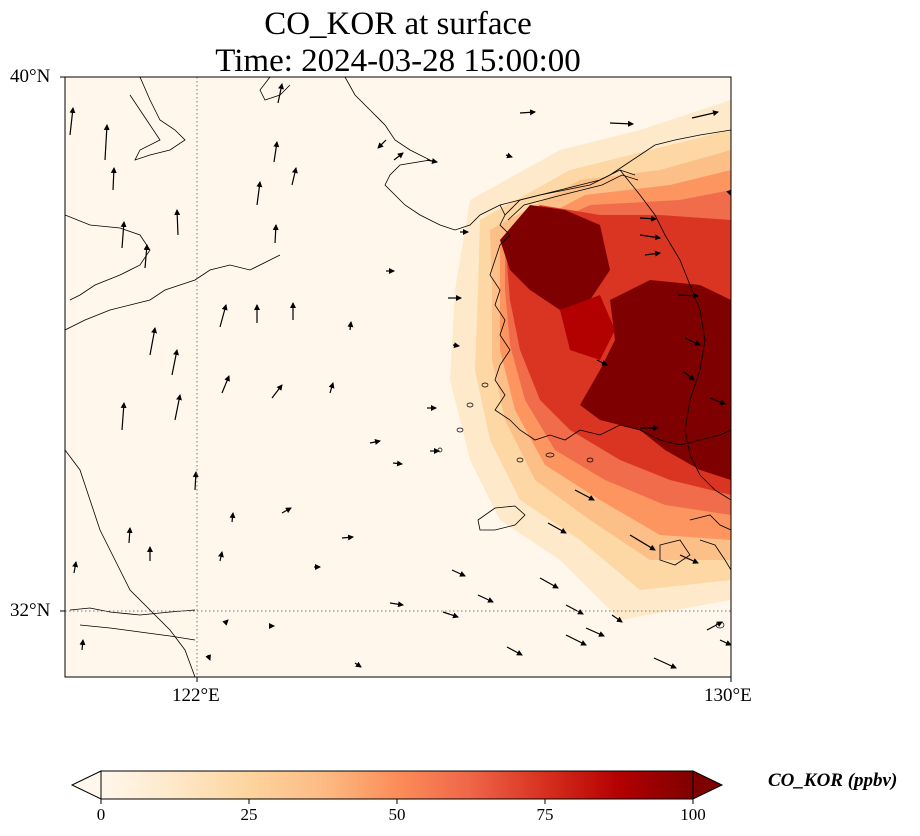 Image resolution: width=920 pixels, height=836 pixels. What do you see at coordinates (833, 780) in the screenshot?
I see `colorbar-label: CO_KOR (ppbv)` at bounding box center [833, 780].